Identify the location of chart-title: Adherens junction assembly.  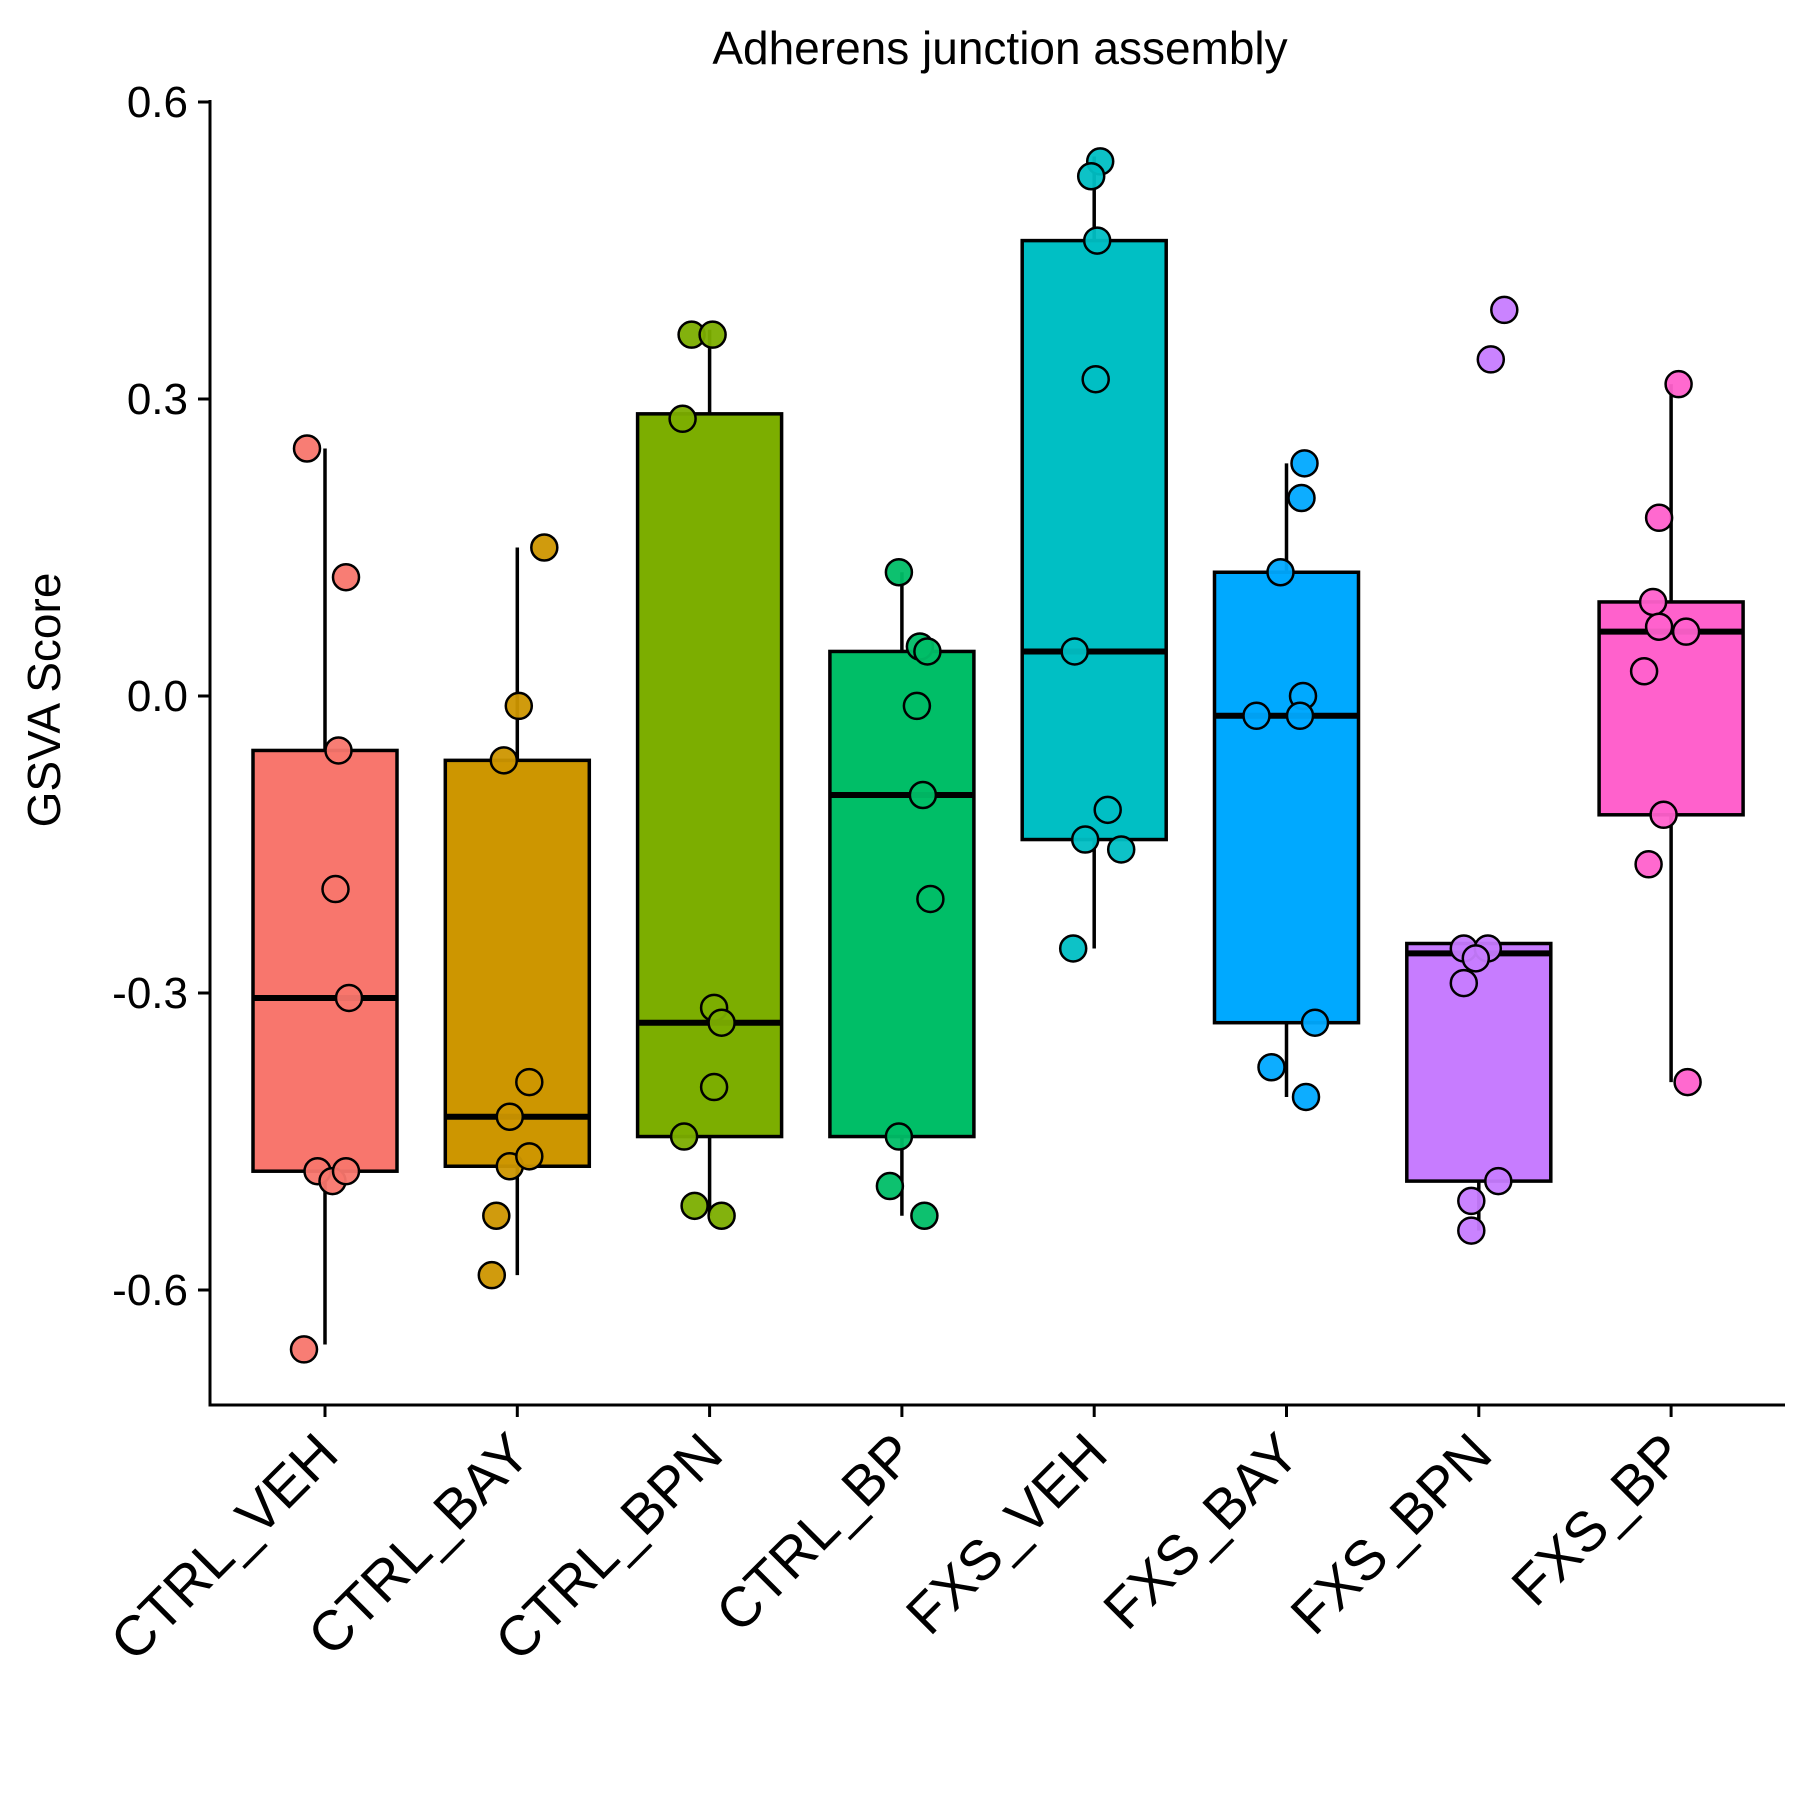
(999, 48).